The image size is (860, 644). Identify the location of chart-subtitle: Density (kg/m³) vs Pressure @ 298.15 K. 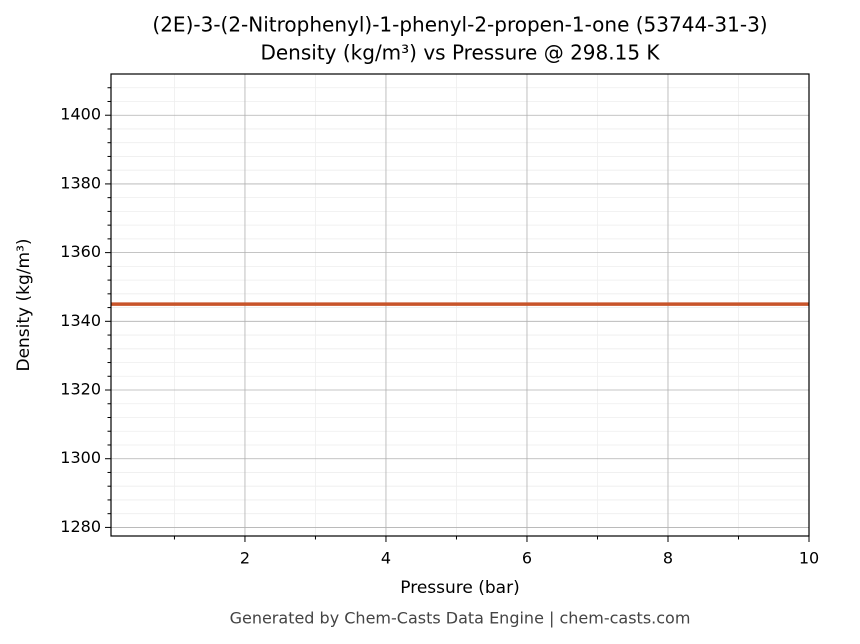
(460, 53).